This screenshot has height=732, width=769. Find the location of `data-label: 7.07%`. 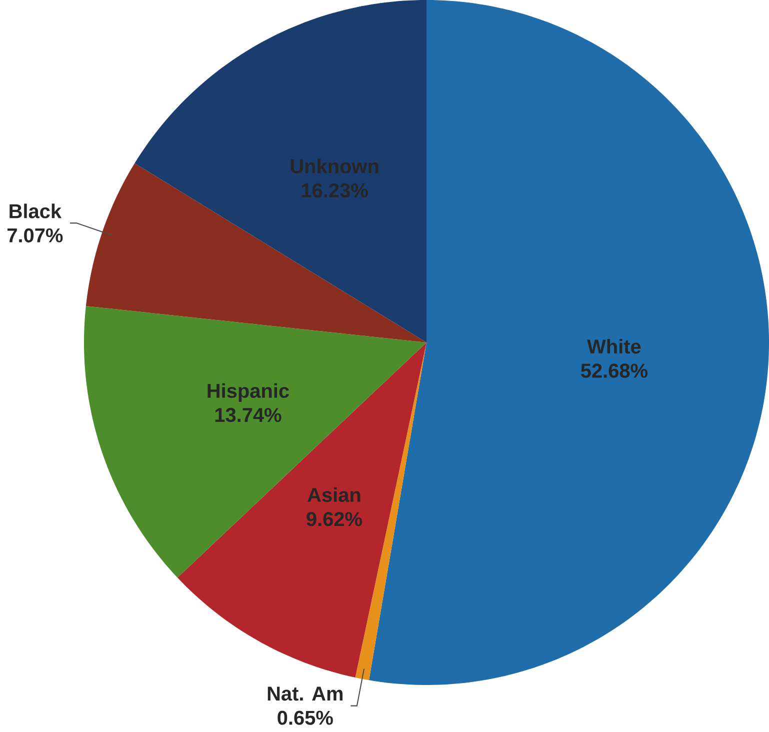

data-label: 7.07% is located at coordinates (35, 235).